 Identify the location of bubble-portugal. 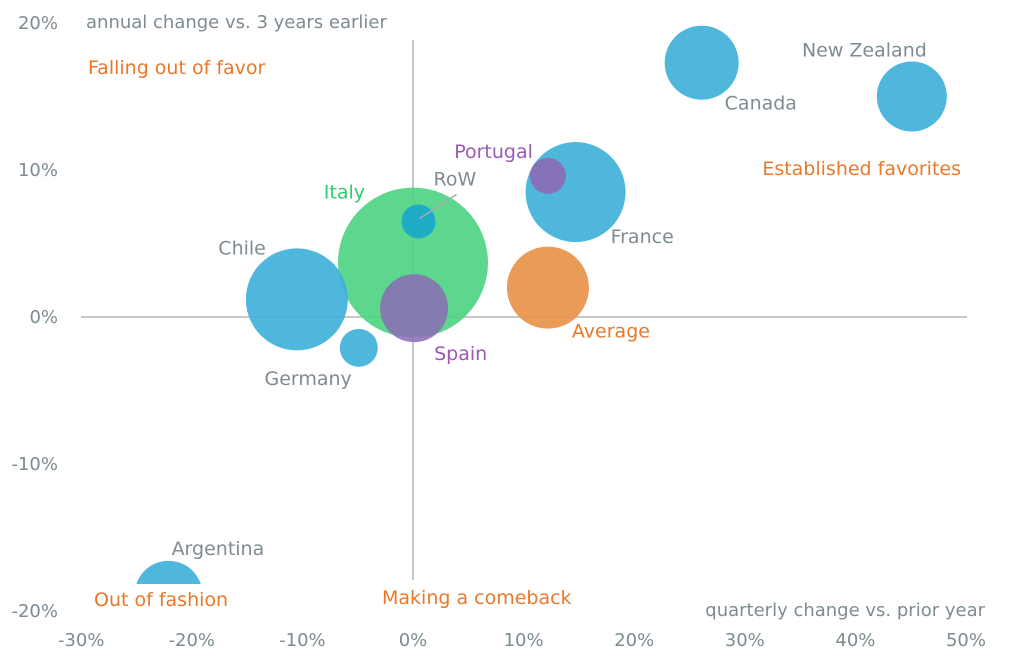
(547, 175).